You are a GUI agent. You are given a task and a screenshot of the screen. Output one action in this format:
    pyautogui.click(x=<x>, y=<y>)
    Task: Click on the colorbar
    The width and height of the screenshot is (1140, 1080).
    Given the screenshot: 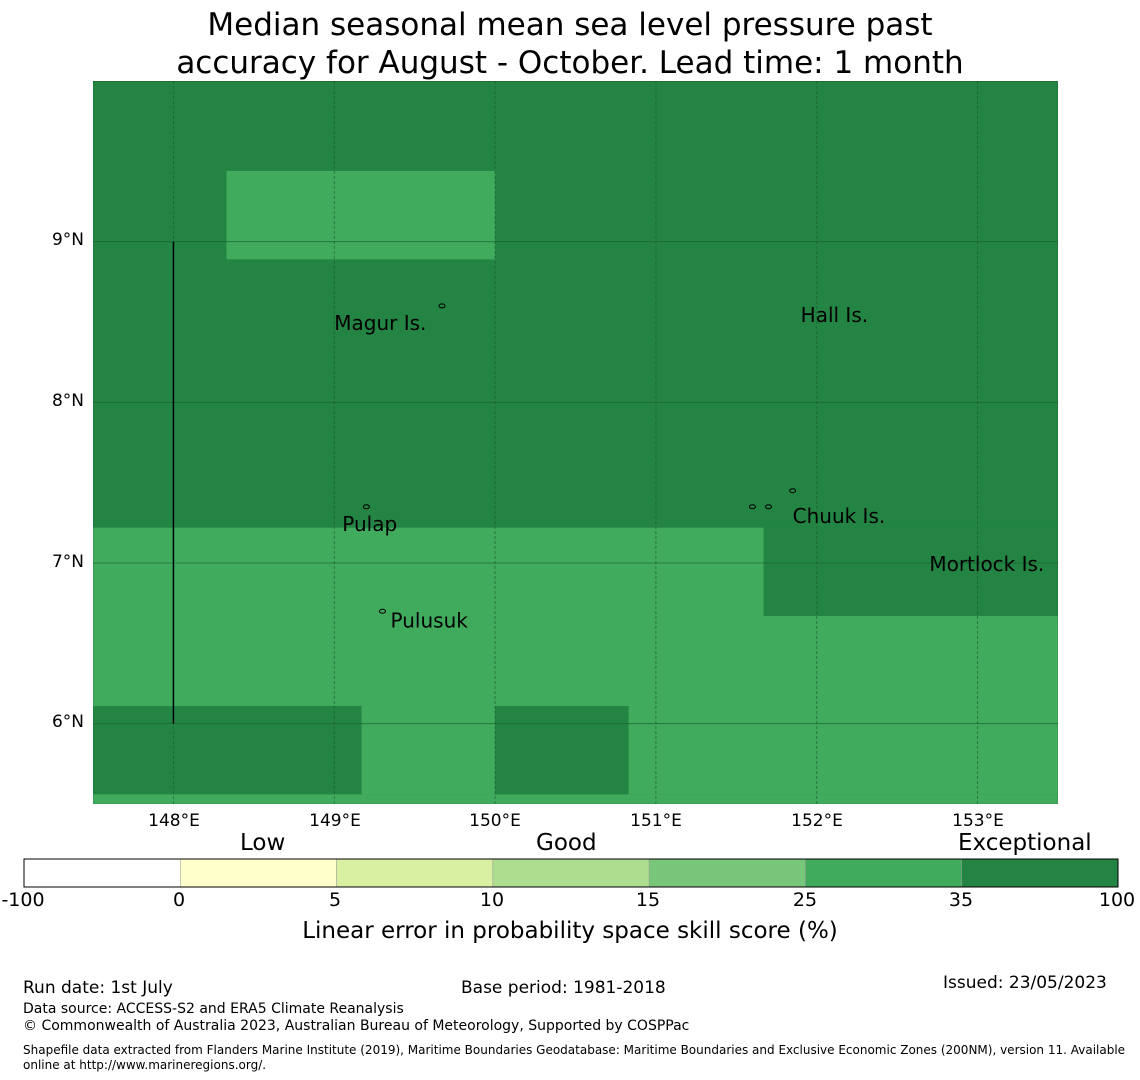 What is the action you would take?
    pyautogui.click(x=571, y=873)
    